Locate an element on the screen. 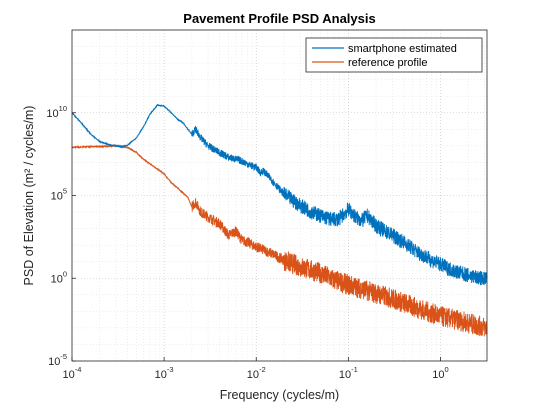 Image resolution: width=540 pixels, height=410 pixels. chart-title: Pavement Profile PSD Analysis is located at coordinates (279, 18).